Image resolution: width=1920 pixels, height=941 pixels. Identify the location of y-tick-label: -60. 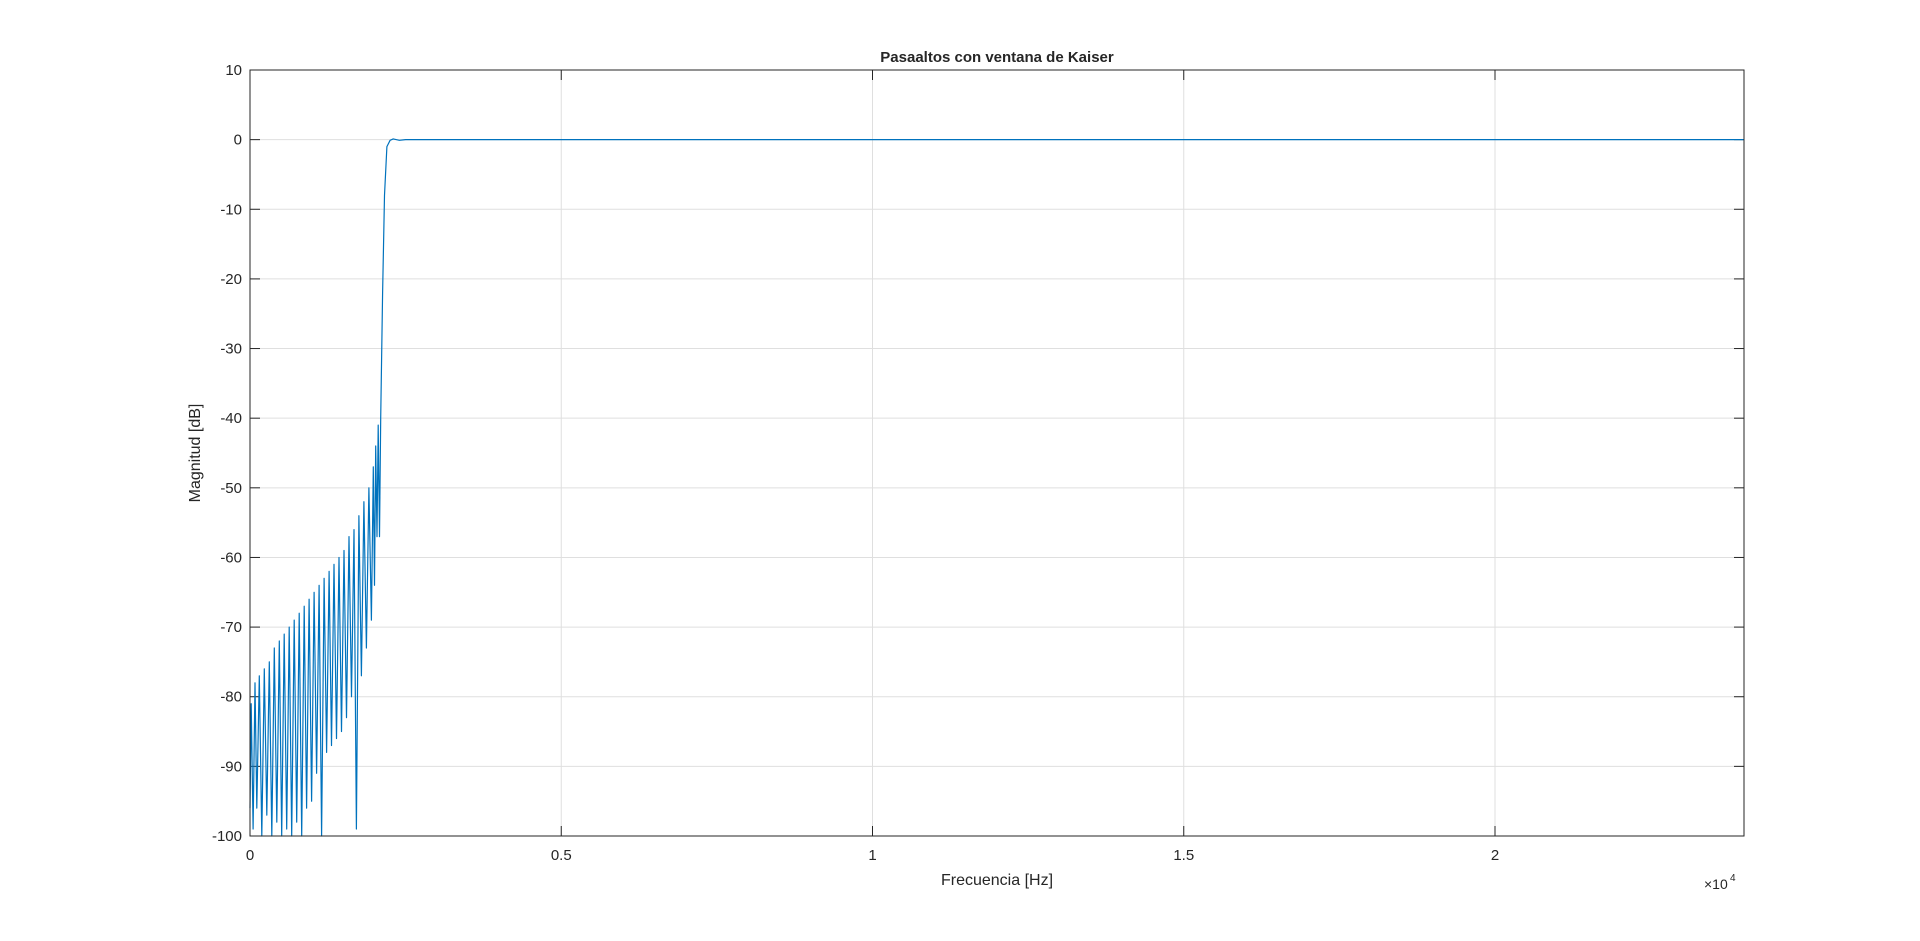
(231, 557).